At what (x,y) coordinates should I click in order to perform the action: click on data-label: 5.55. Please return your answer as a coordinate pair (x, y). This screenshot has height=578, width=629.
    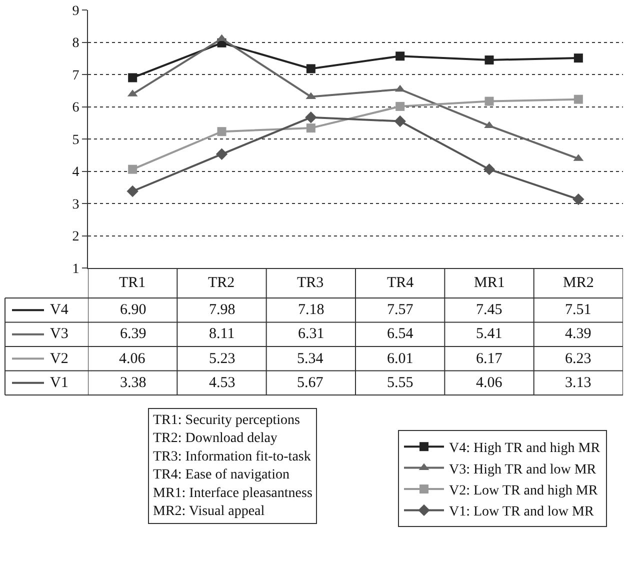
    Looking at the image, I should click on (400, 383).